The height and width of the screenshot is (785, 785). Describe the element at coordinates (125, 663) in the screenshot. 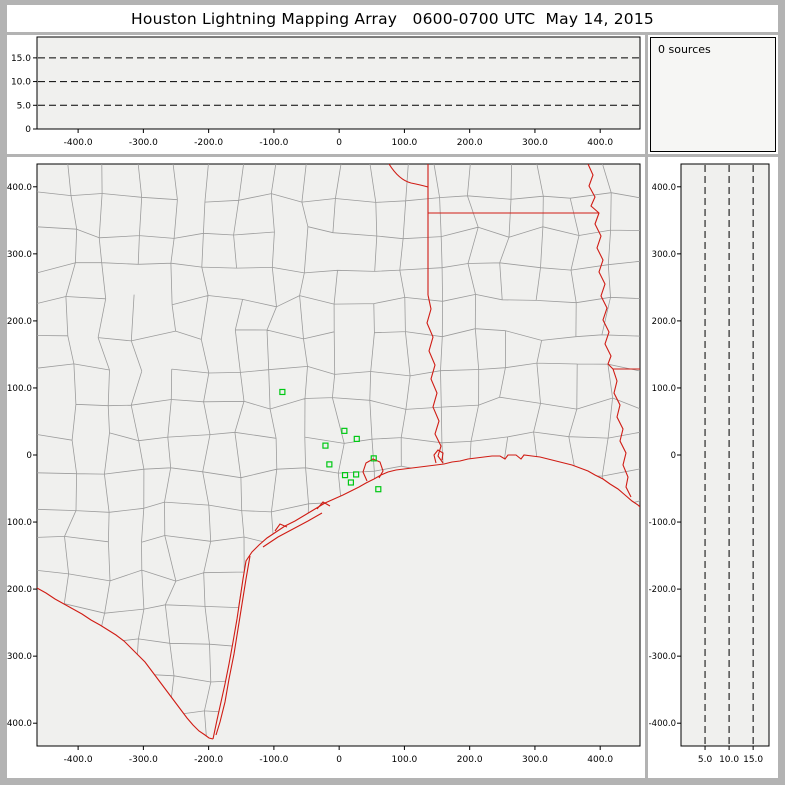

I see `rio-grande-border` at that location.